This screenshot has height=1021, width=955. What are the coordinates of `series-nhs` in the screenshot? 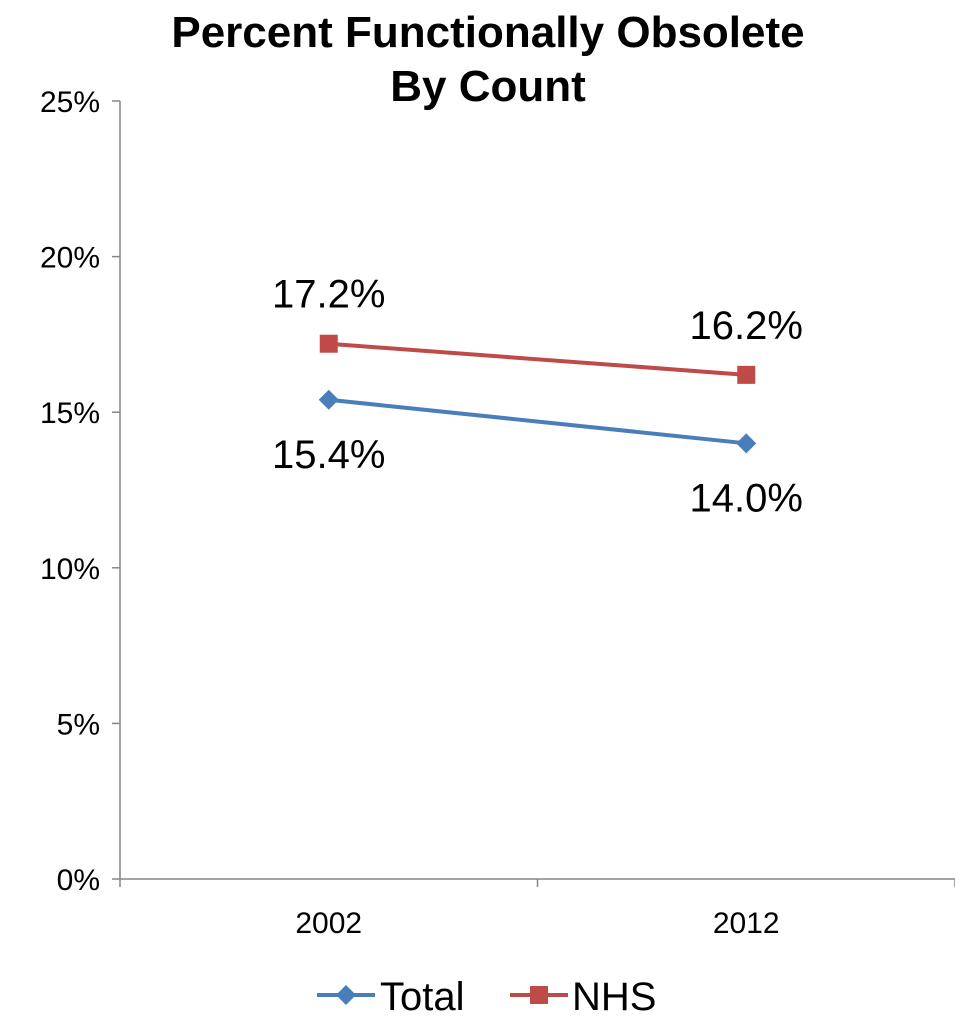 It's located at (537, 359).